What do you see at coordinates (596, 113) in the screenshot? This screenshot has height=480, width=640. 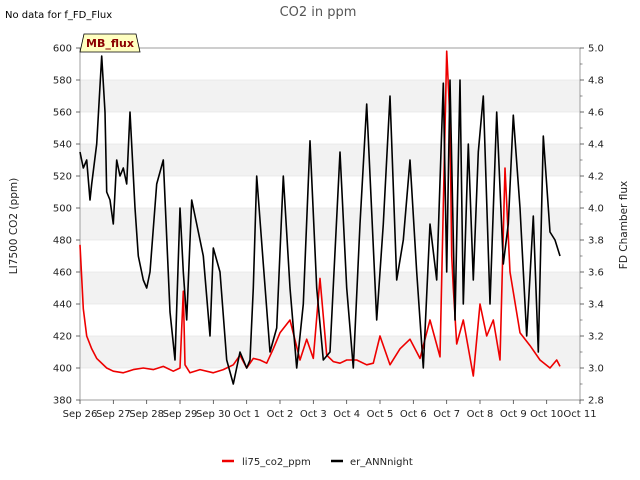 I see `y2-tick-label-9: 4.6` at bounding box center [596, 113].